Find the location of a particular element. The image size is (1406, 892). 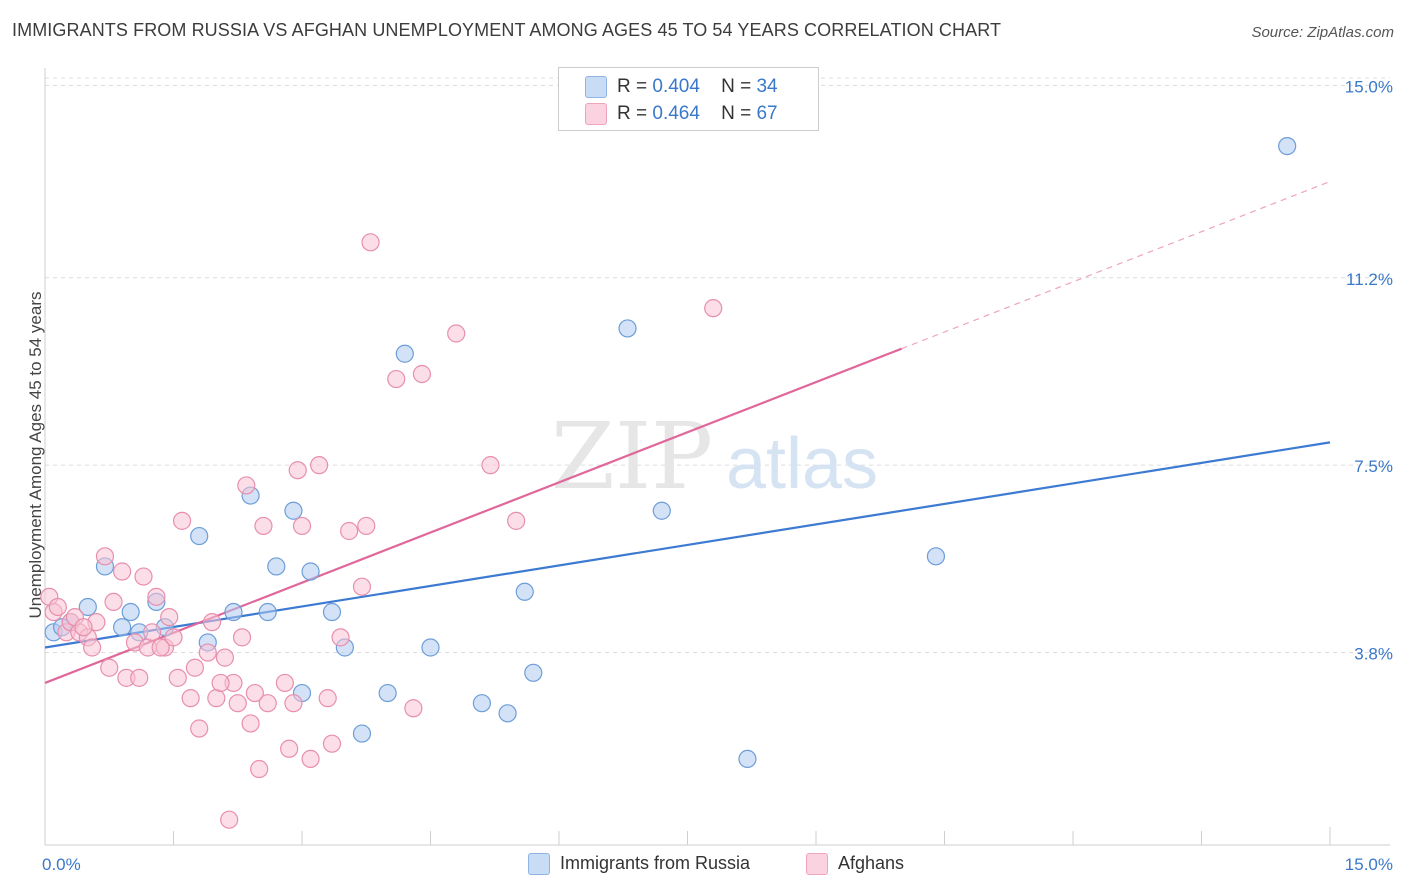

legend-afghans-label: Afghans is located at coordinates (871, 863).